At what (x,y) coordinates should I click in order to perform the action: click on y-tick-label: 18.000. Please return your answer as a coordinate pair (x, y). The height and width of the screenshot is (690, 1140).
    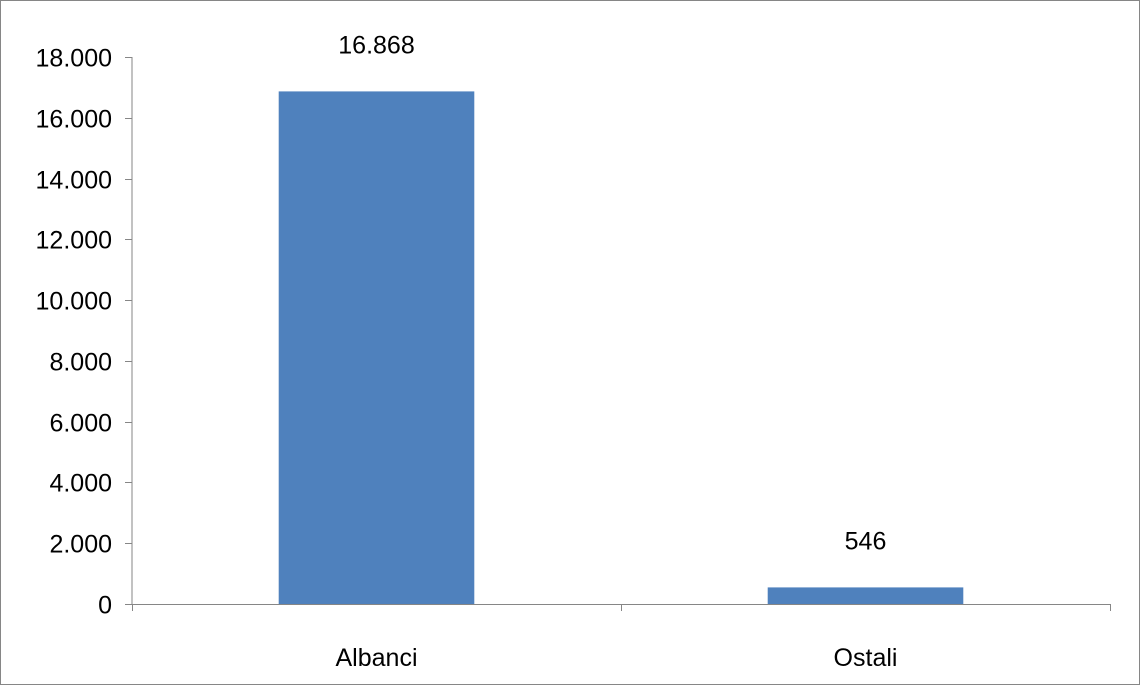
    Looking at the image, I should click on (74, 59).